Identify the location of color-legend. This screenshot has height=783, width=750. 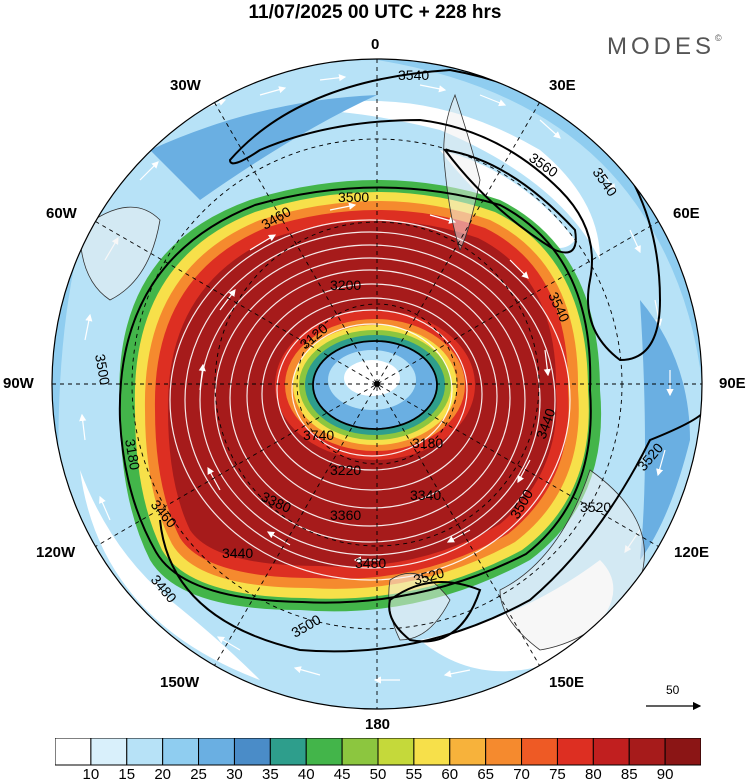
(378, 752).